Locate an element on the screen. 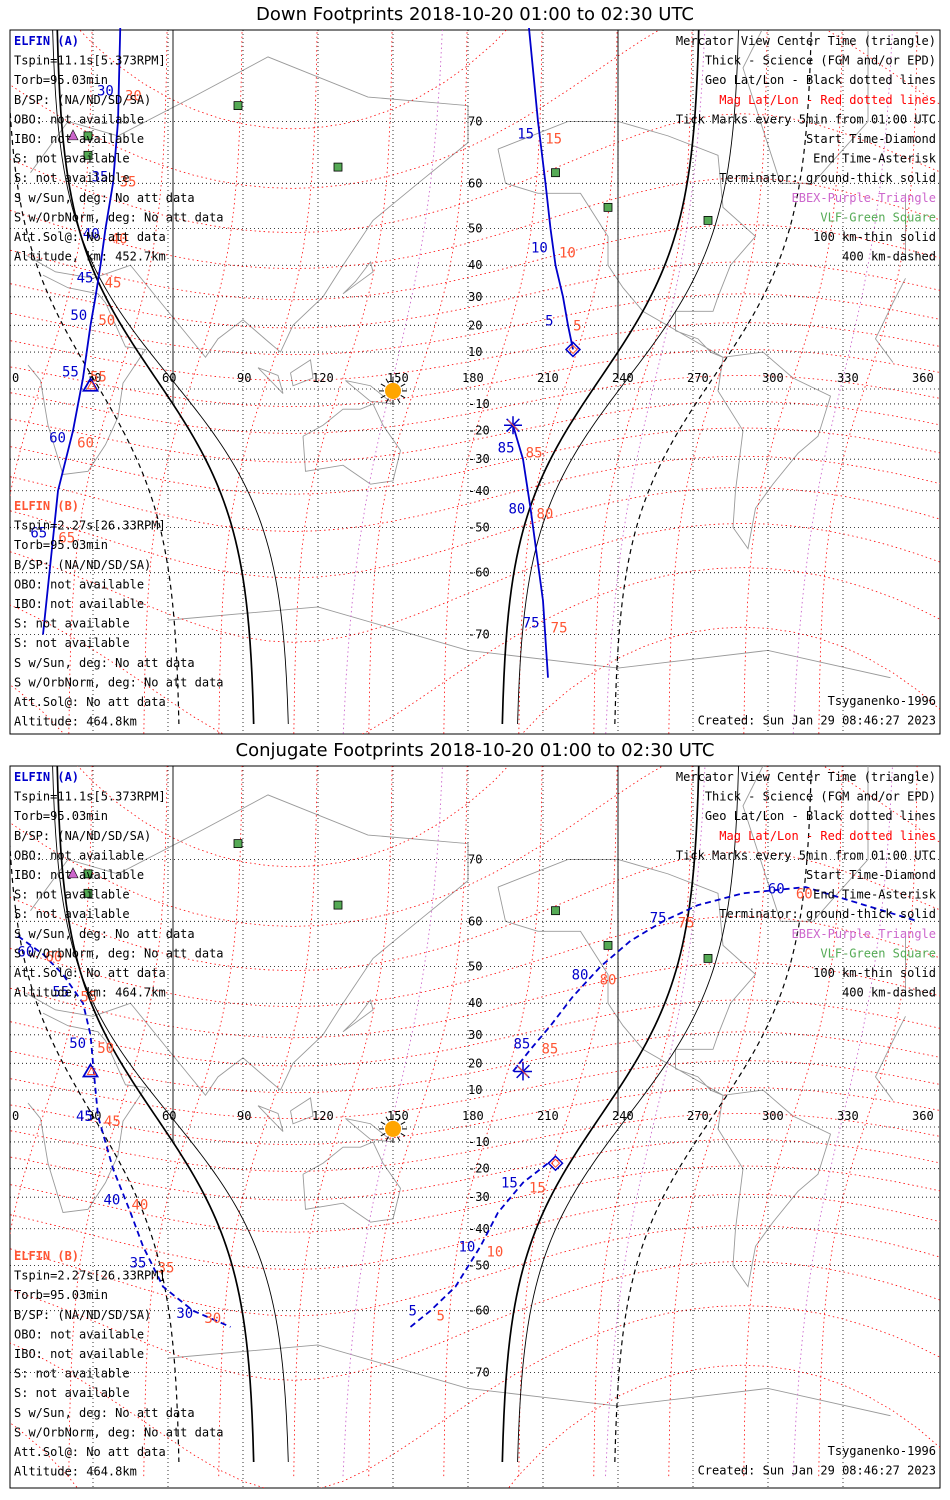  tick-label-pass3-red: 60 is located at coordinates (804, 895).